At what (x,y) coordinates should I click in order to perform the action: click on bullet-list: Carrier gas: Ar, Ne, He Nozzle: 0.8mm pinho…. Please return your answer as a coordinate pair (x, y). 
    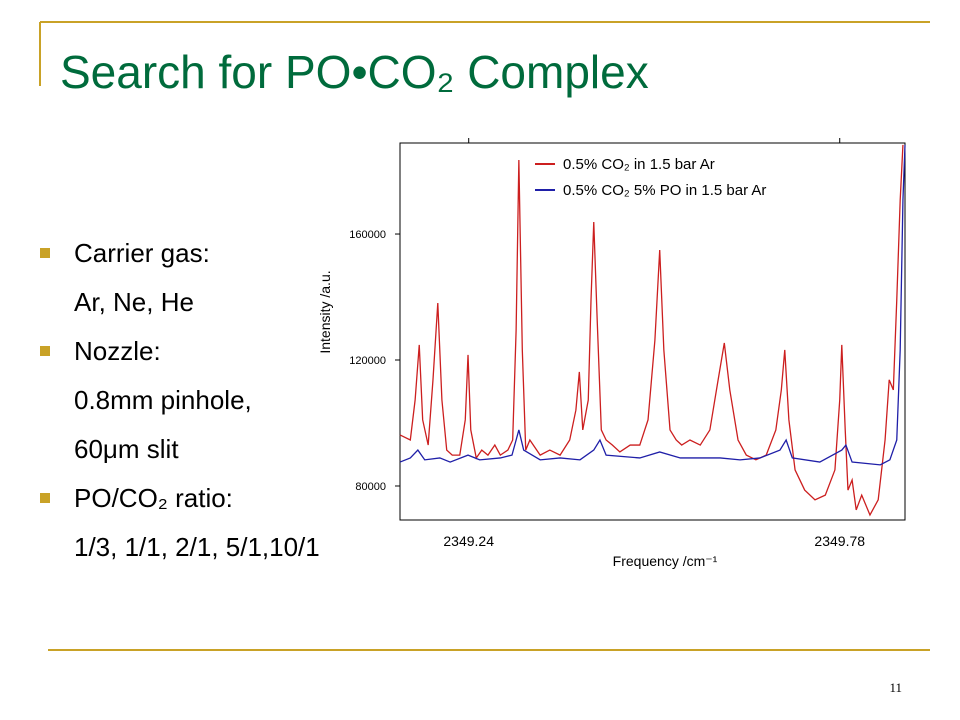
    Looking at the image, I should click on (180, 400).